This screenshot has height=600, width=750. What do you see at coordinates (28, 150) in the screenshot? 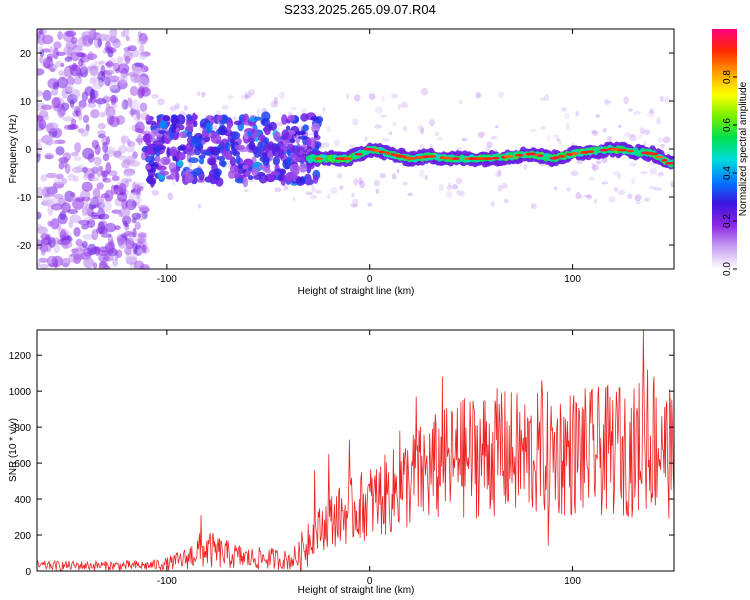
I see `y-tick-label: 0` at bounding box center [28, 150].